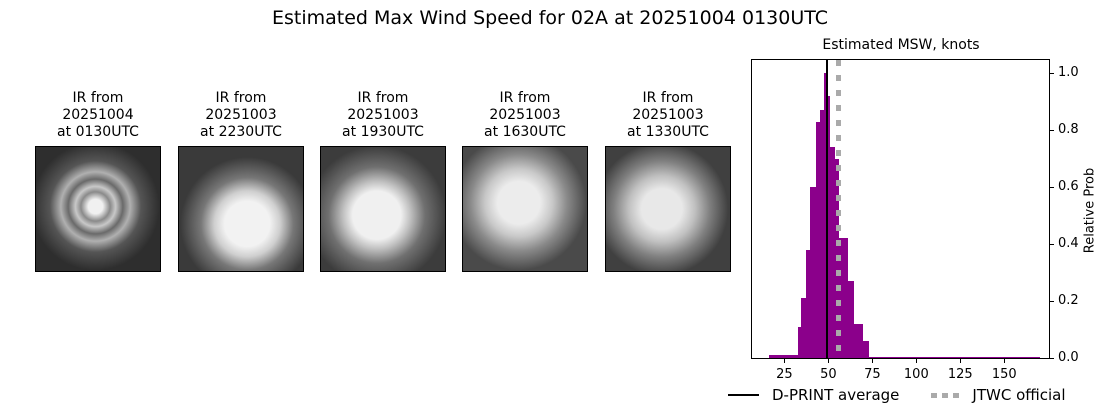  What do you see at coordinates (383, 132) in the screenshot?
I see `ir-time: at 1930UTC` at bounding box center [383, 132].